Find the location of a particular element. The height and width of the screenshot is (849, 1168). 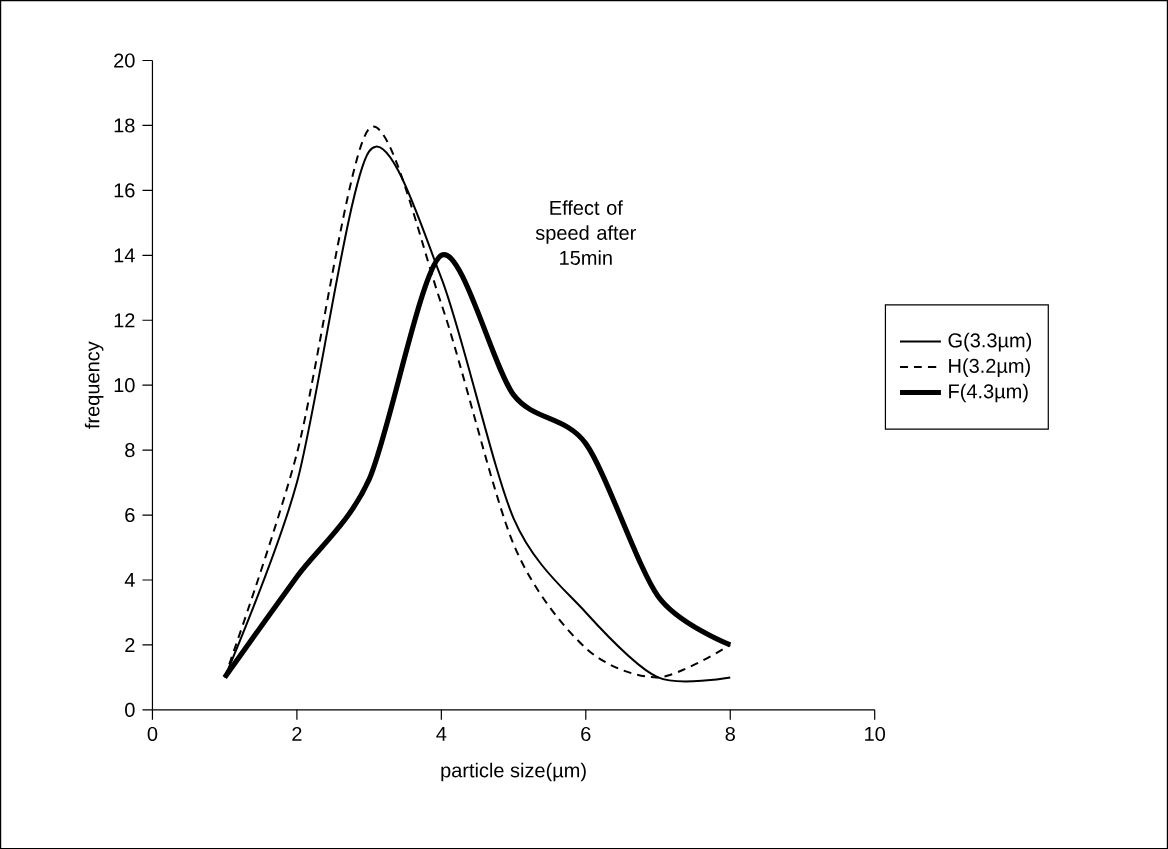

x-tick-label: 2 is located at coordinates (297, 733).